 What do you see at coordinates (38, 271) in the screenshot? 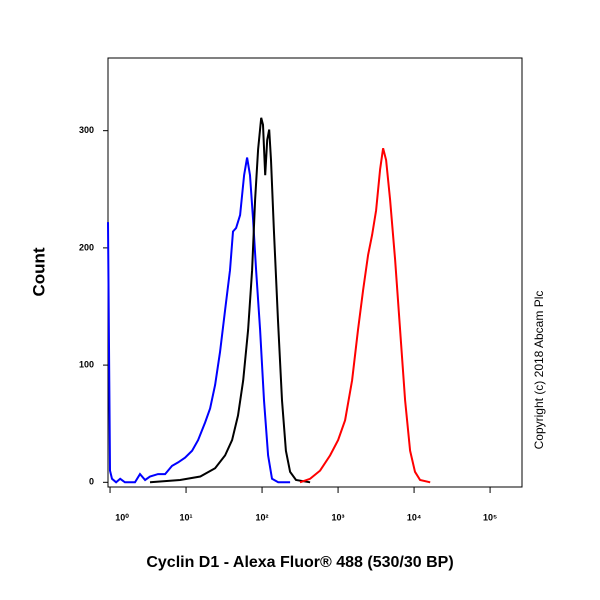
I see `y-axis-label: Count` at bounding box center [38, 271].